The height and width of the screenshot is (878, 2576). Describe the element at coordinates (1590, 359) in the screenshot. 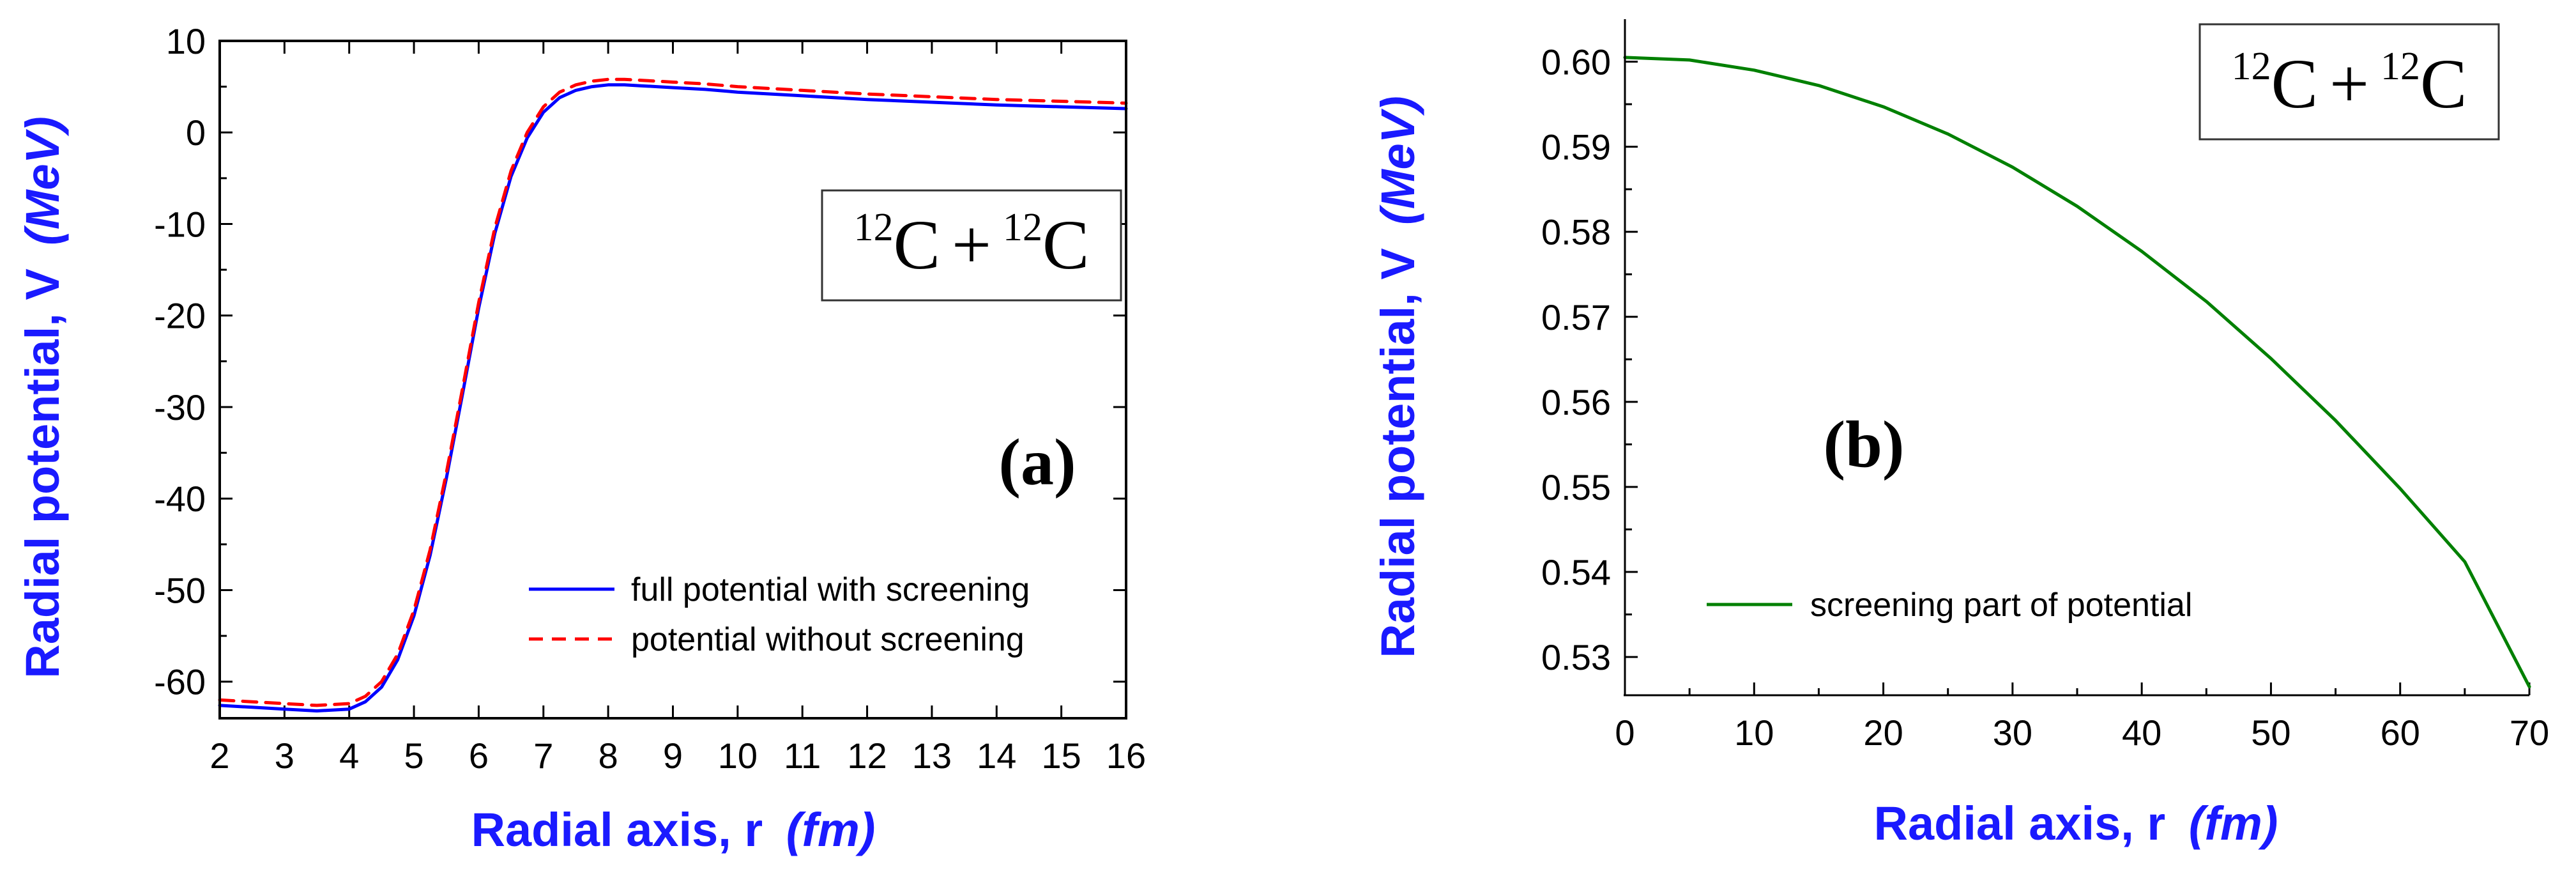

I see `panel-b-y-ticks: 0.53 0.54 0.55 0.56 0.57 0.58 0.59 0.60` at that location.